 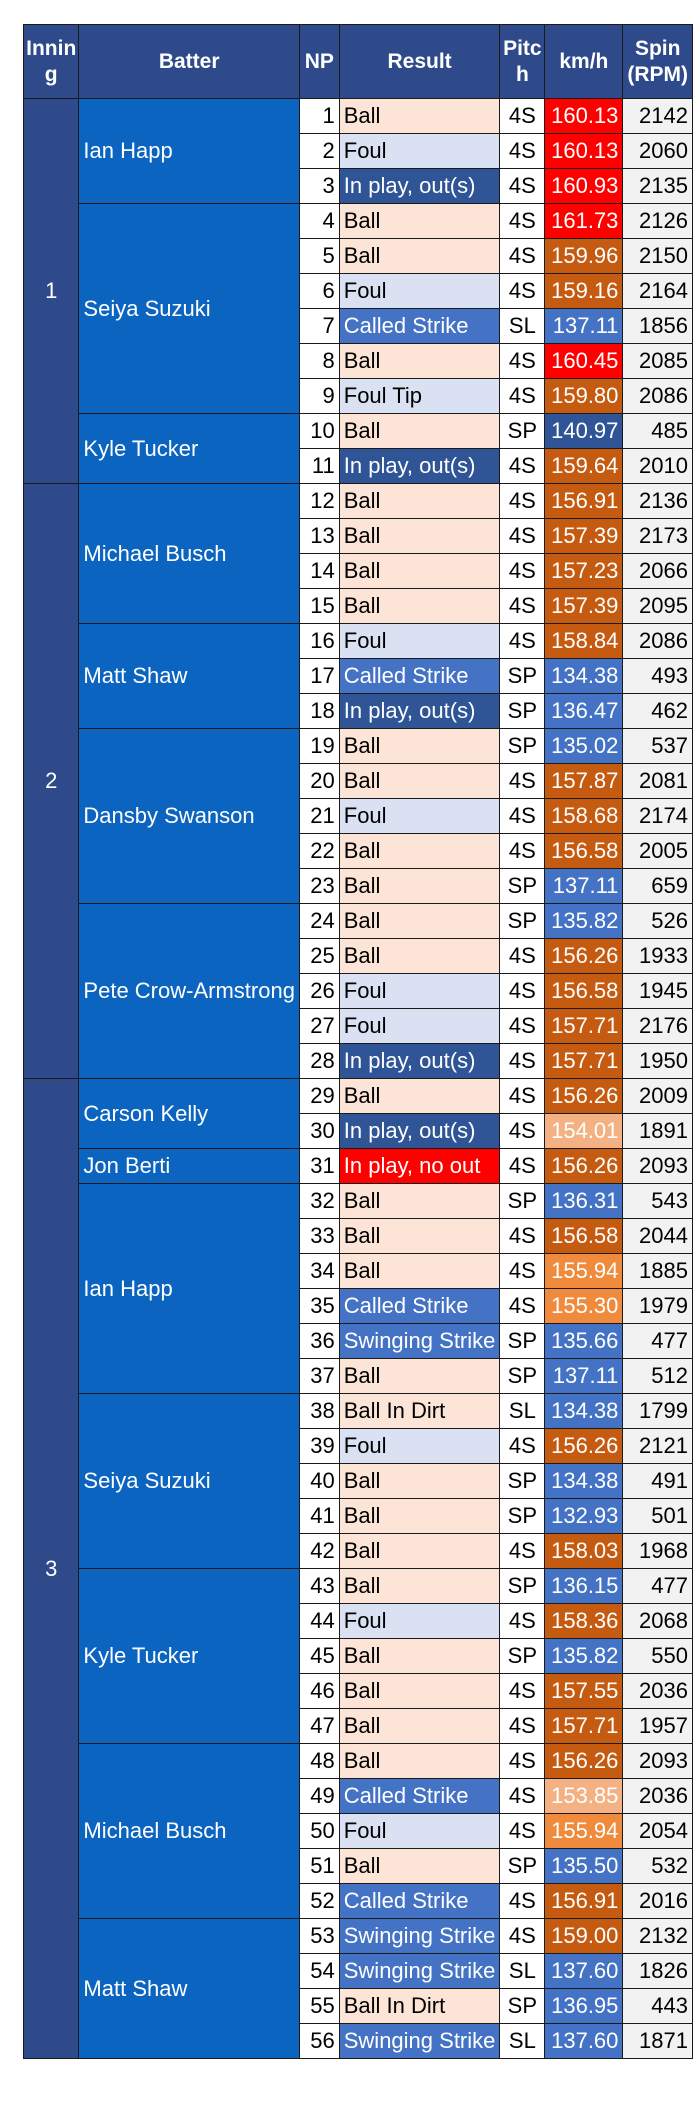 I want to click on pitch-number-cell: 46, so click(x=319, y=1691).